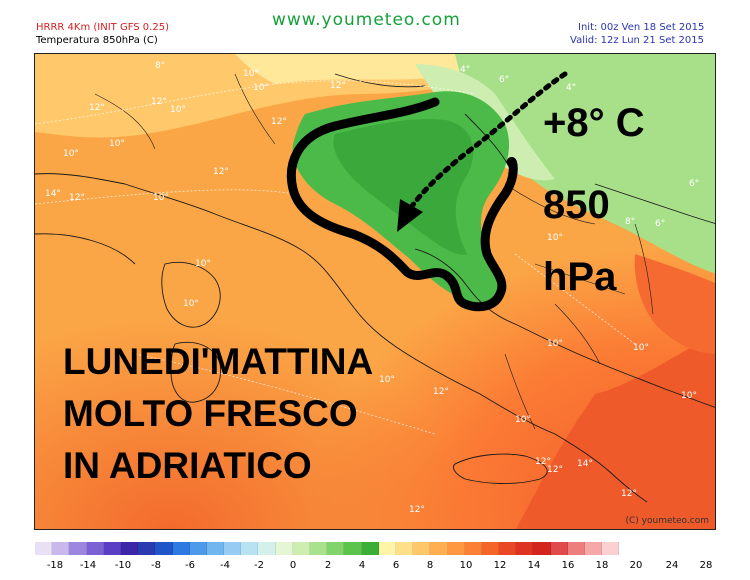 The height and width of the screenshot is (580, 750). What do you see at coordinates (225, 565) in the screenshot?
I see `color-scale-tick: -4` at bounding box center [225, 565].